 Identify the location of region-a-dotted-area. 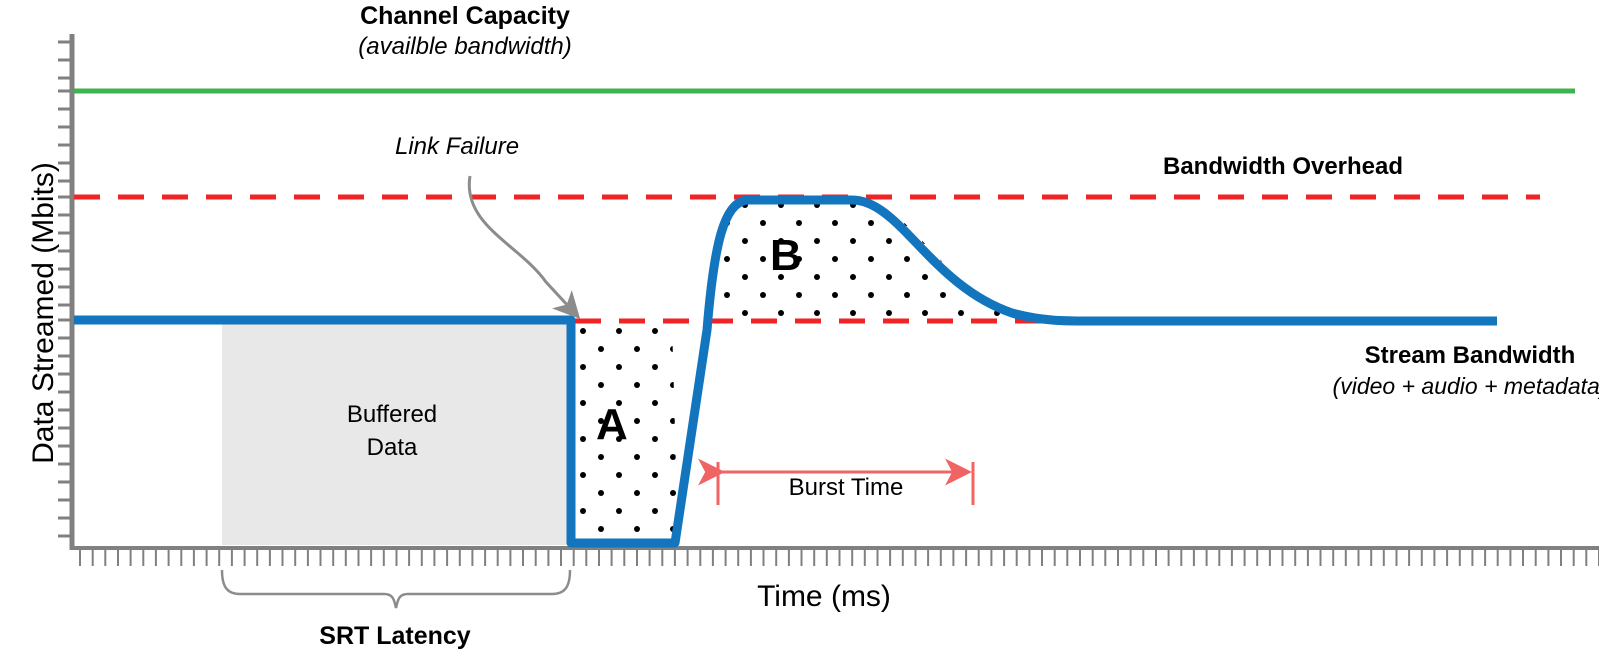
(626, 431).